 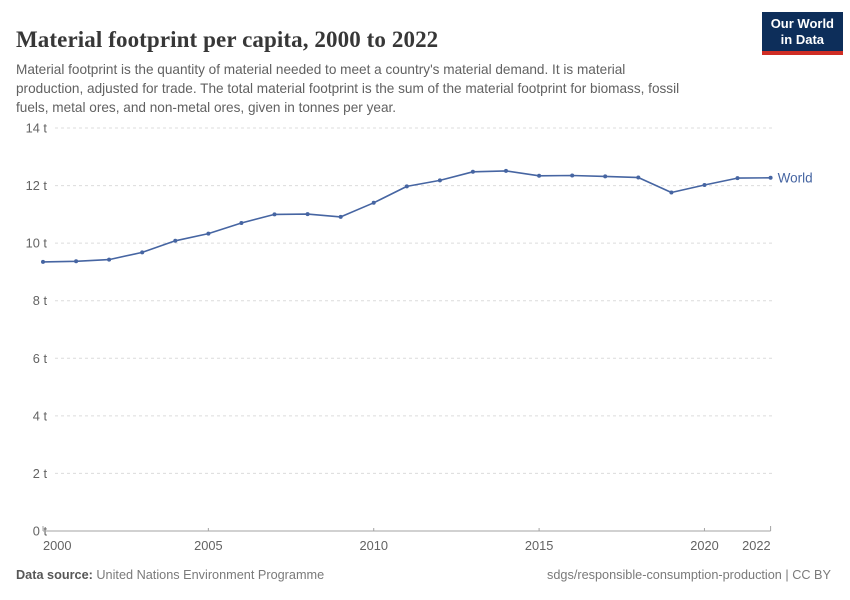 I want to click on y-axis-tick-label: 14 t, so click(x=37, y=128).